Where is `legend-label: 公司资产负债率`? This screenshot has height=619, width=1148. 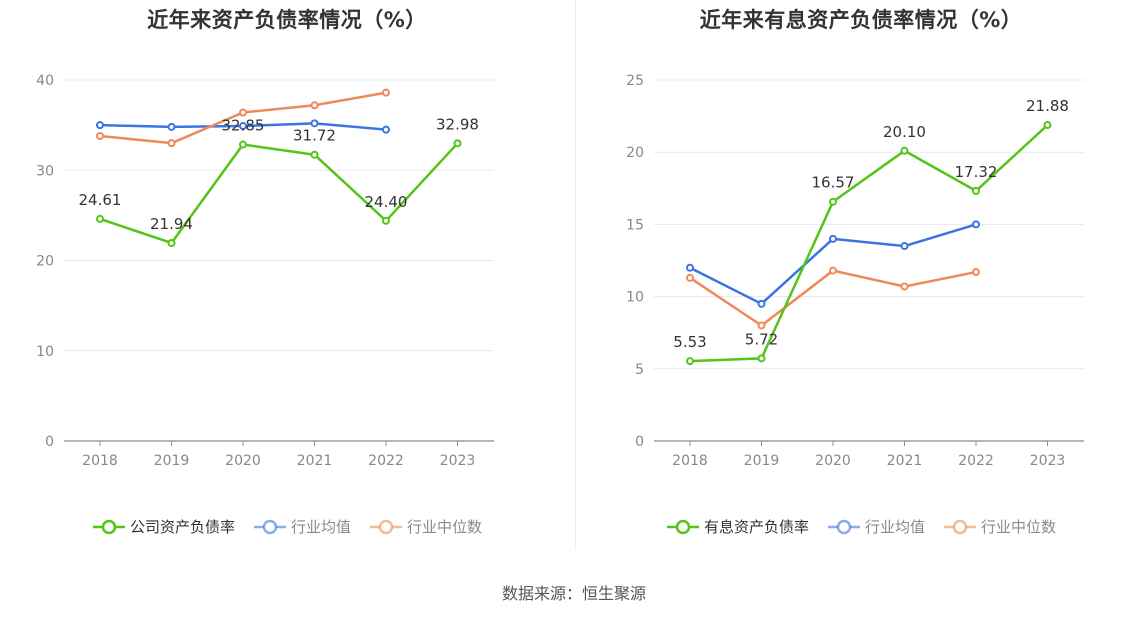 legend-label: 公司资产负债率 is located at coordinates (182, 527).